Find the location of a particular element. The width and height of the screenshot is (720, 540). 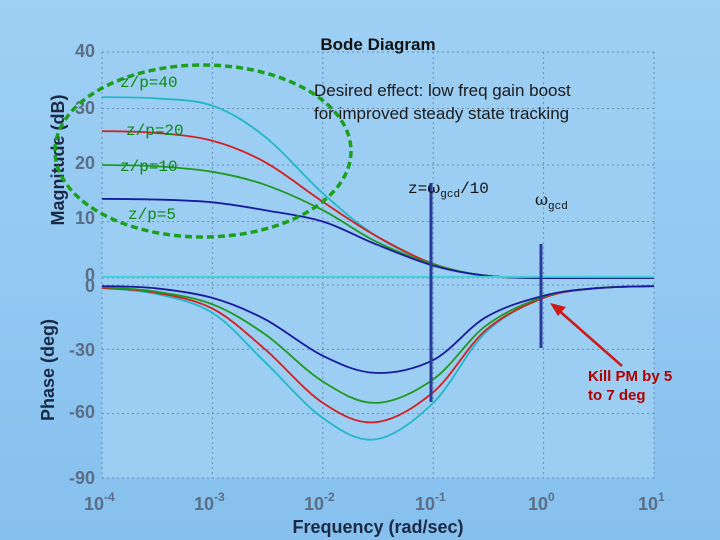

phase-ticks: 0 -30 -60 -90 is located at coordinates (82, 382).